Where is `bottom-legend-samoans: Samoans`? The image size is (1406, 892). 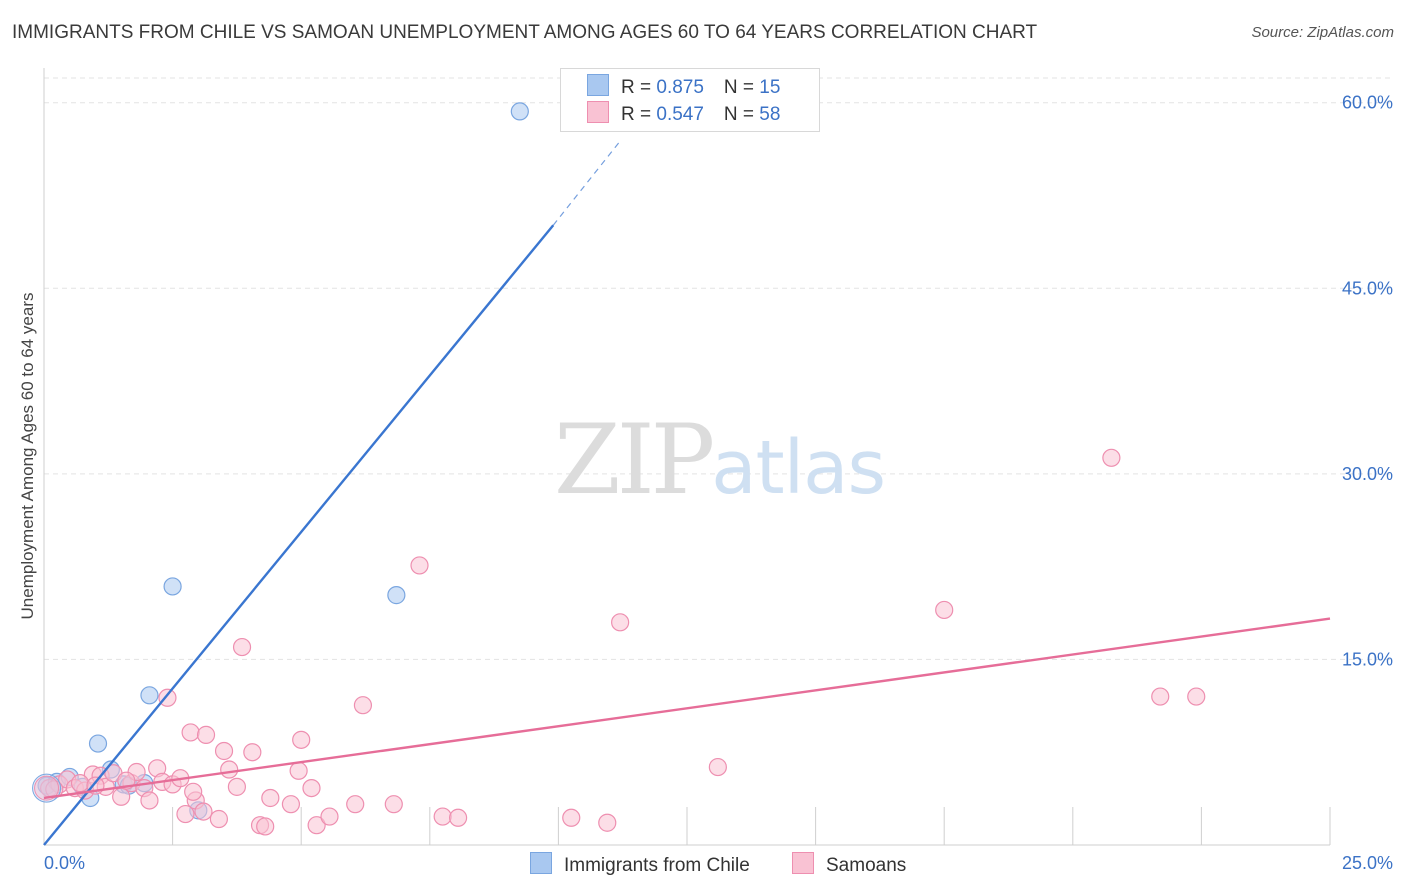
bottom-legend-samoans: Samoans is located at coordinates (849, 864).